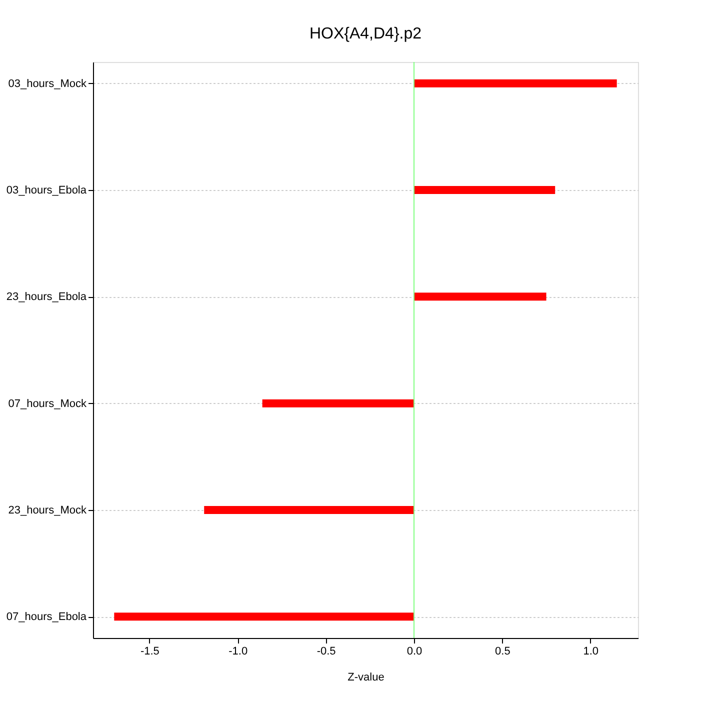 The width and height of the screenshot is (720, 720). Describe the element at coordinates (414, 652) in the screenshot. I see `x-tick-label: 0.0` at that location.